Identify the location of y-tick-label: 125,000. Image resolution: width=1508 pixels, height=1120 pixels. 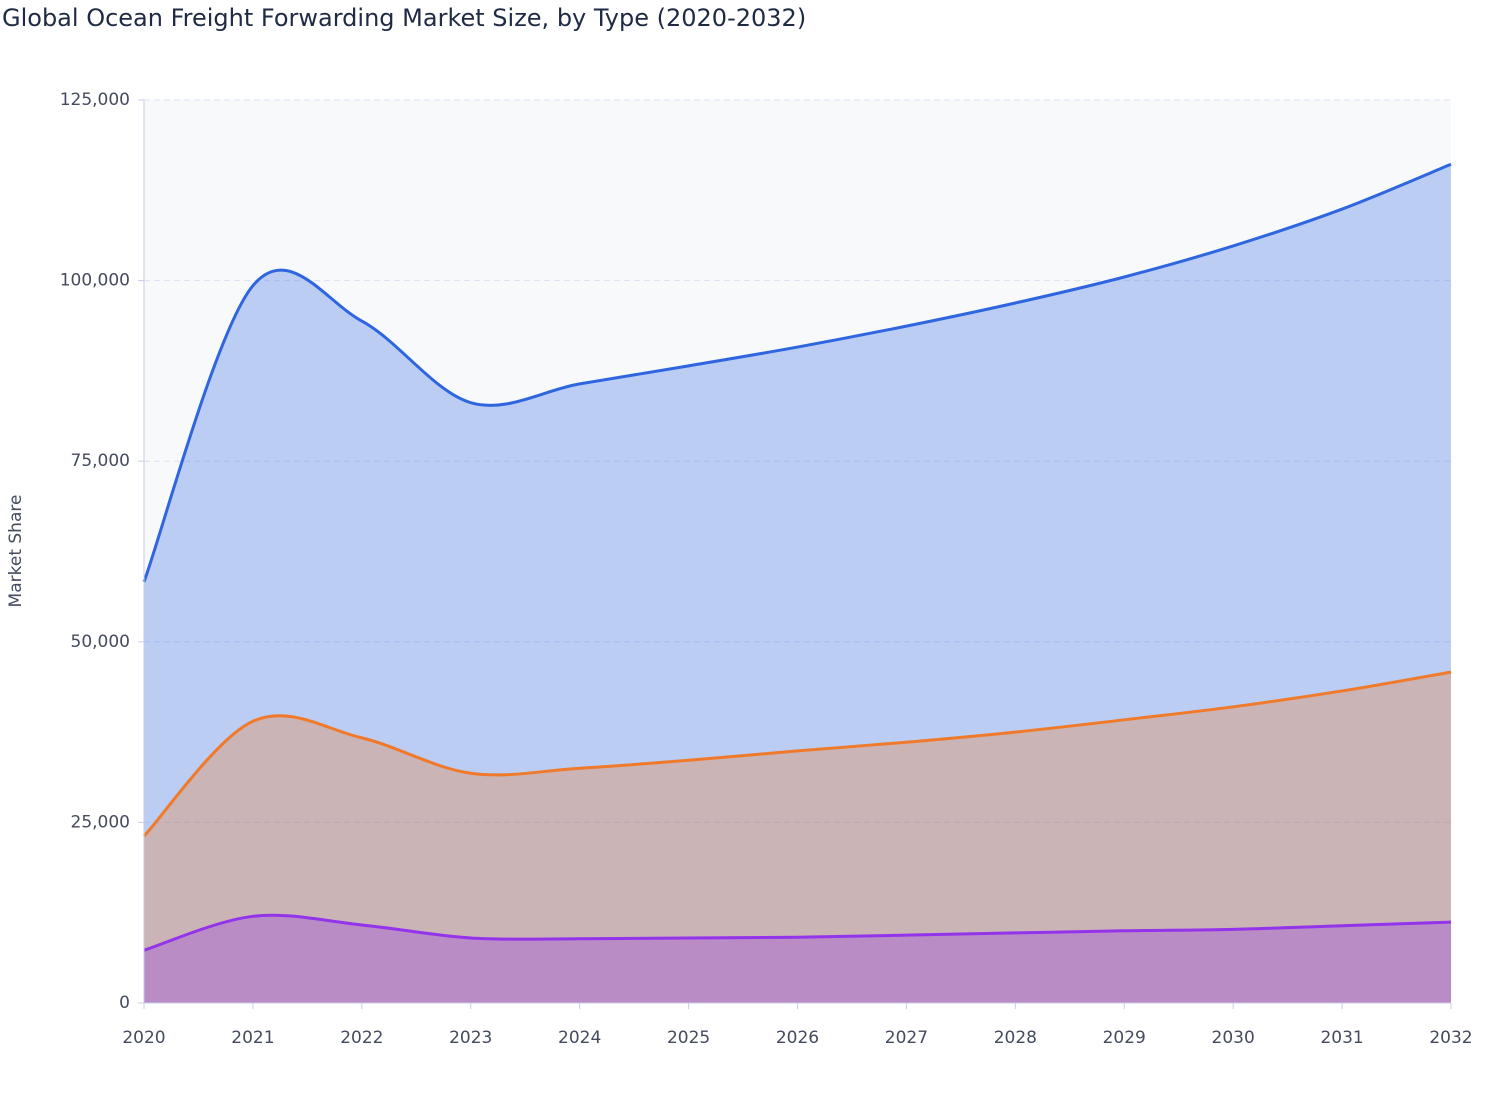
(95, 100).